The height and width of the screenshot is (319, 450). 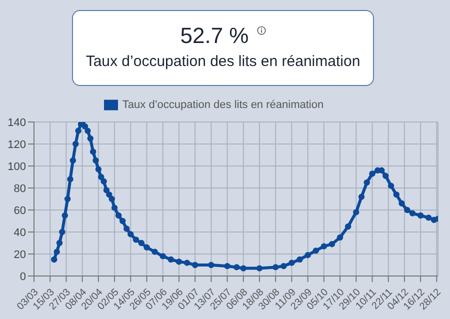 What do you see at coordinates (20, 232) in the screenshot?
I see `y-tick-label: 40` at bounding box center [20, 232].